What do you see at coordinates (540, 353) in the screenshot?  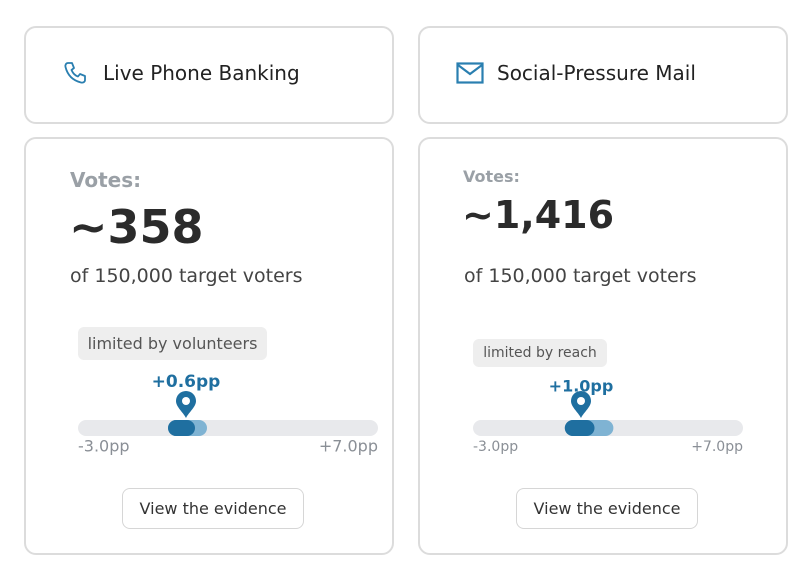 I see `limit-chip: limited by reach` at bounding box center [540, 353].